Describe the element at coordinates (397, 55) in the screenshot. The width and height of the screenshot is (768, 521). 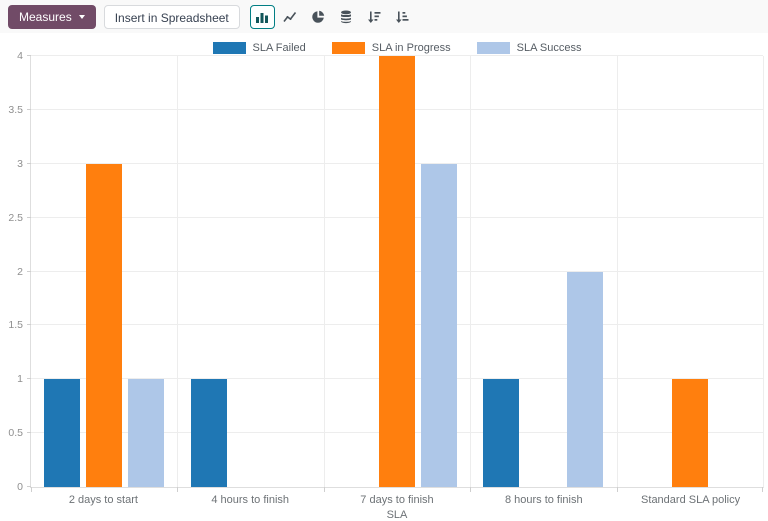
I see `h-gridline` at that location.